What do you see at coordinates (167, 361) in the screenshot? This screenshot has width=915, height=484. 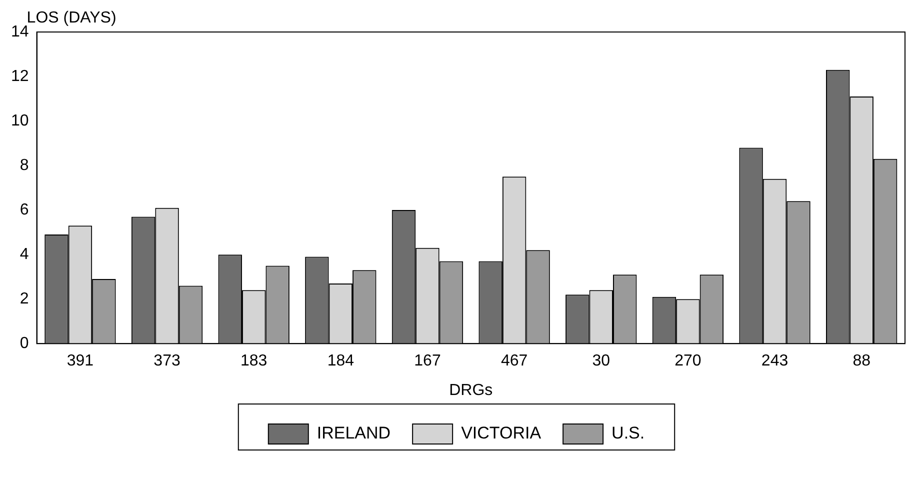 I see `x-tick-label: 373` at bounding box center [167, 361].